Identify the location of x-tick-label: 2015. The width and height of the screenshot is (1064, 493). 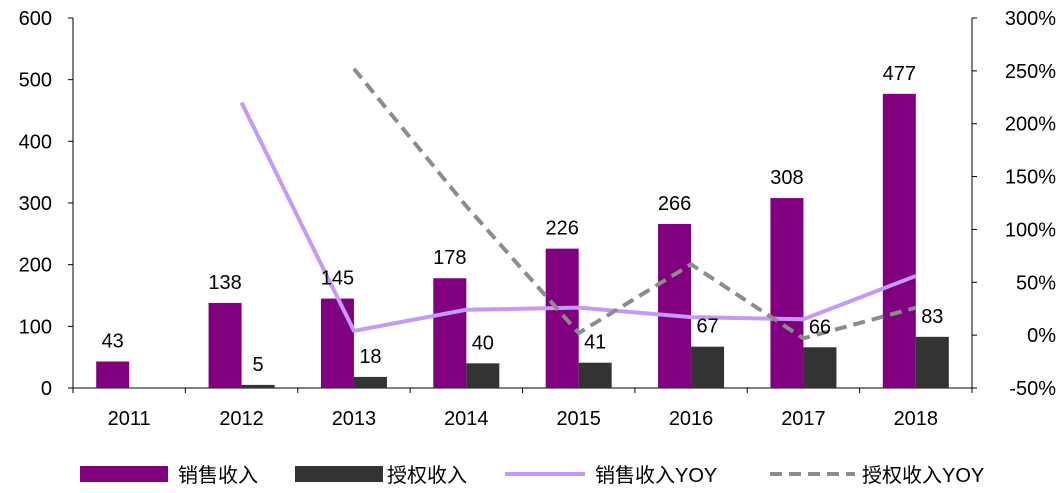
(578, 419).